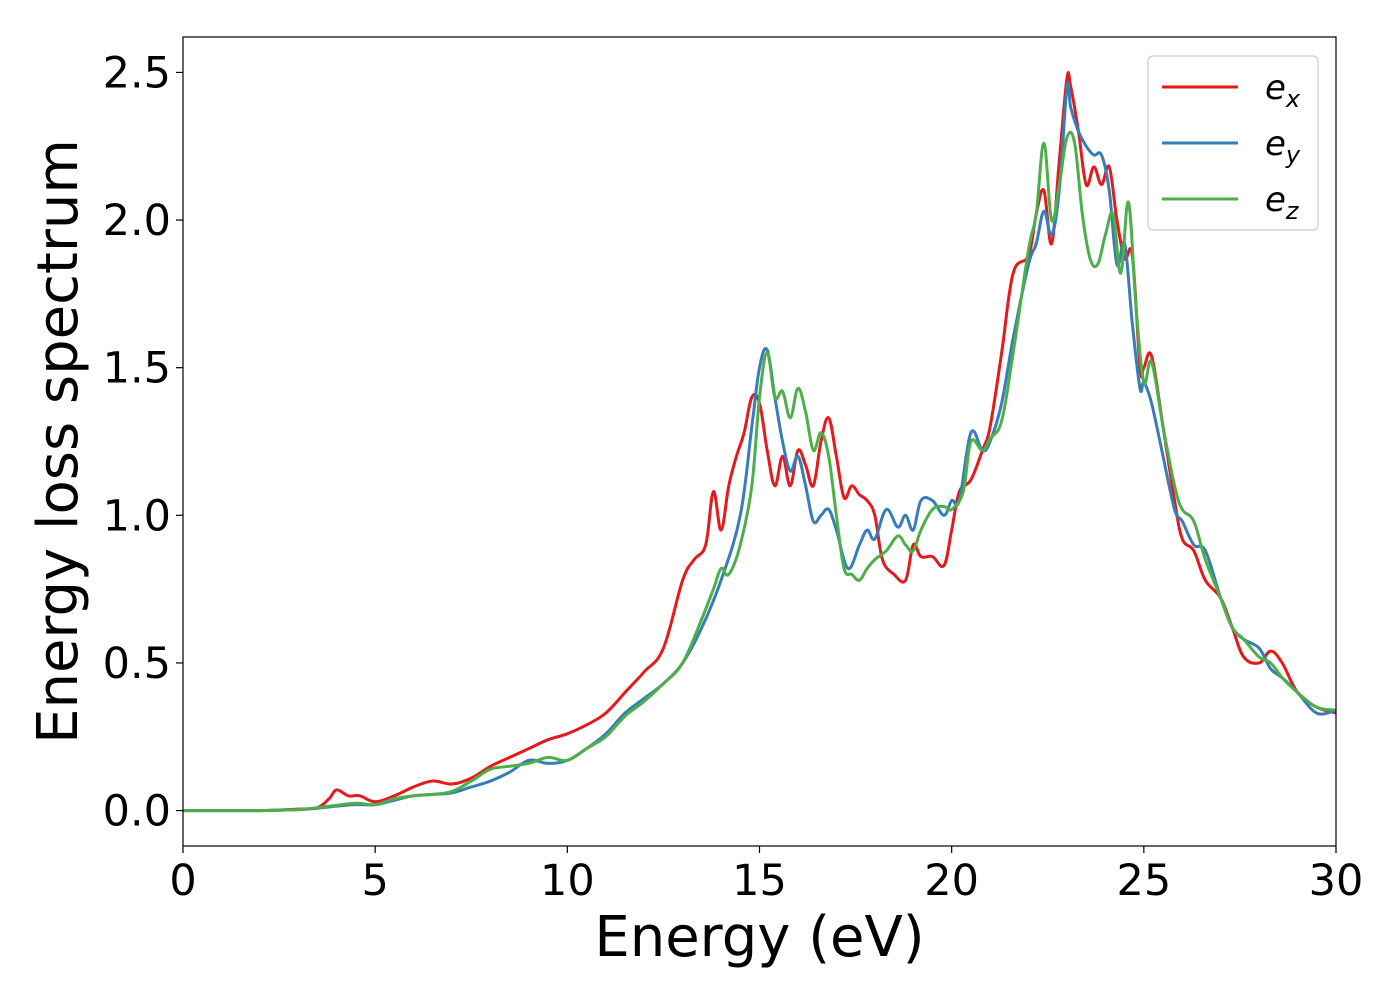 The height and width of the screenshot is (1000, 1400). What do you see at coordinates (1231, 90) in the screenshot?
I see `legend-entry-ex: ex` at bounding box center [1231, 90].